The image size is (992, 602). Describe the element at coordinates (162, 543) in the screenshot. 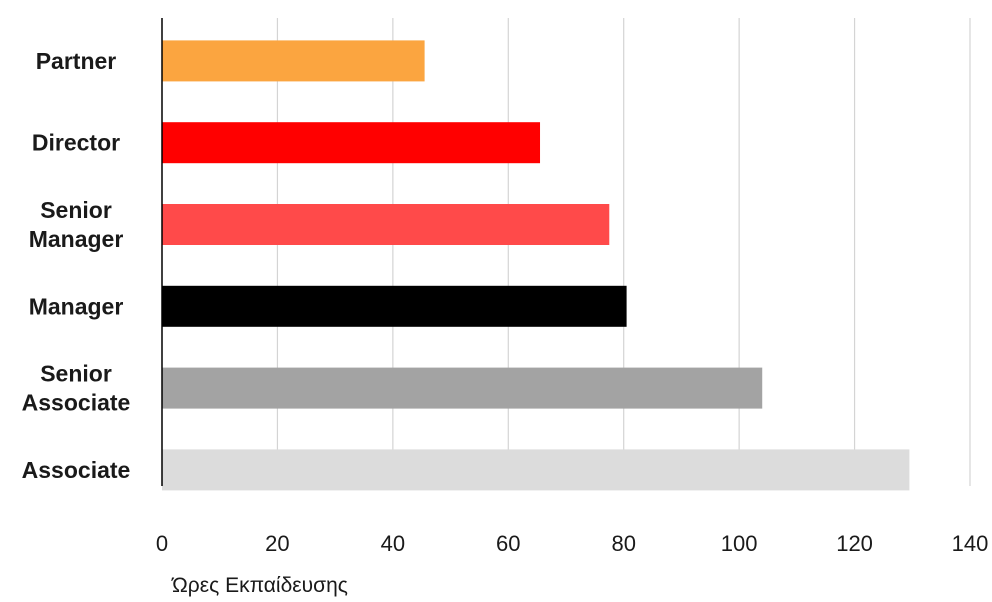

I see `x-tick-label: 0` at that location.